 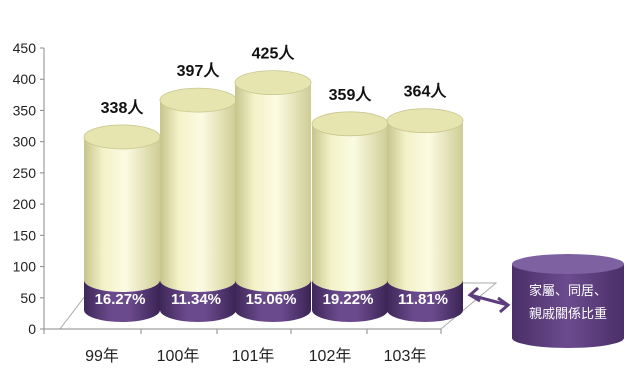 What do you see at coordinates (28, 298) in the screenshot?
I see `y-tick-label: 50` at bounding box center [28, 298].